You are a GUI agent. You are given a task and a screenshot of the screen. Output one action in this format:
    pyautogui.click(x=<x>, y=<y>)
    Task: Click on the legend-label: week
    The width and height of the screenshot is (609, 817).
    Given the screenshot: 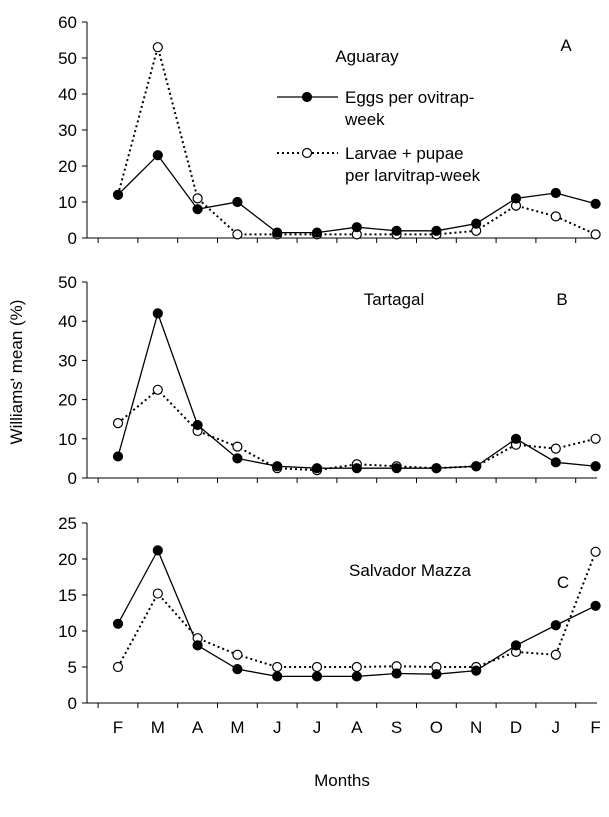 What is the action you would take?
    pyautogui.click(x=364, y=119)
    